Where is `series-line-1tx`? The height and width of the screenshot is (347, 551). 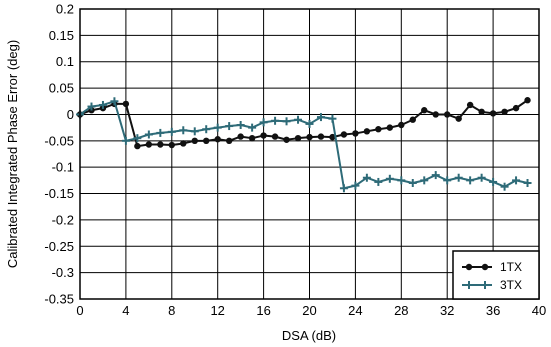
series-line-1tx is located at coordinates (304, 123).